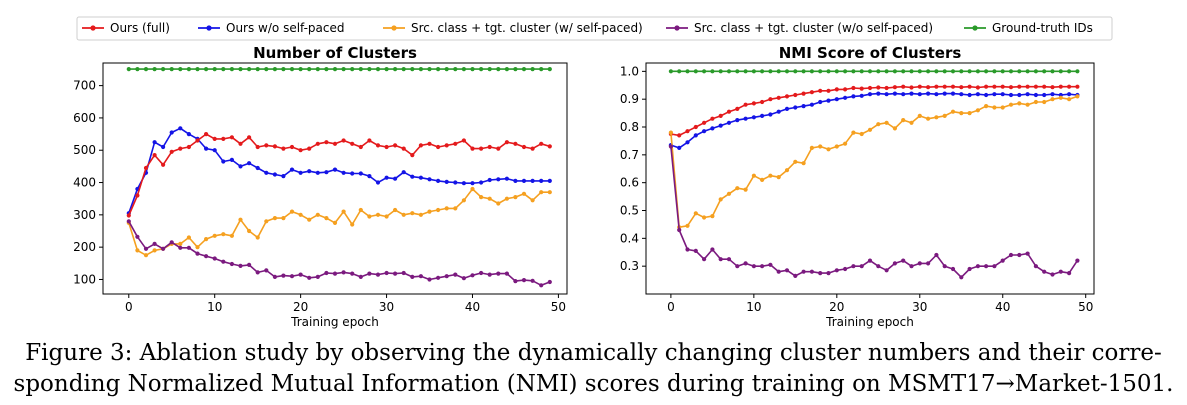 The height and width of the screenshot is (405, 1187). What do you see at coordinates (285, 28) in the screenshot?
I see `legend-label: Ours w/o self-paced` at bounding box center [285, 28].